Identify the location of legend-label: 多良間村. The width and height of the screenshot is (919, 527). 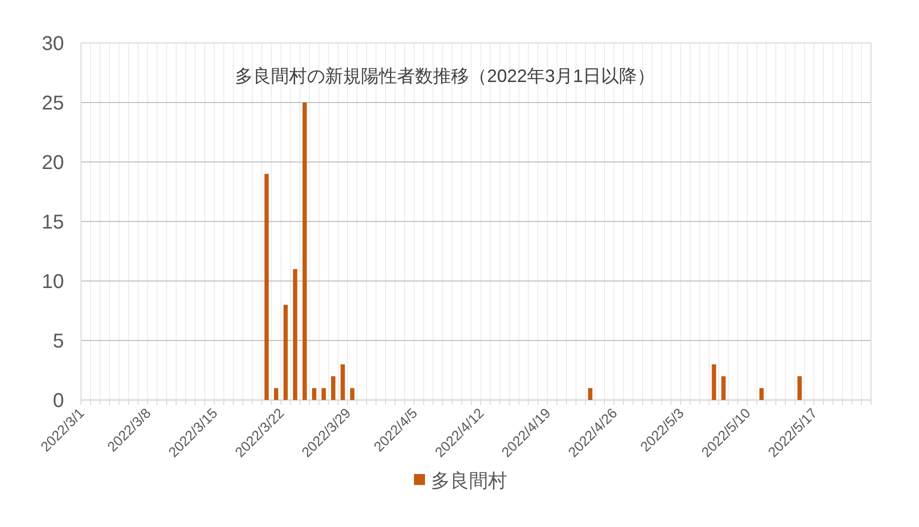
(469, 481).